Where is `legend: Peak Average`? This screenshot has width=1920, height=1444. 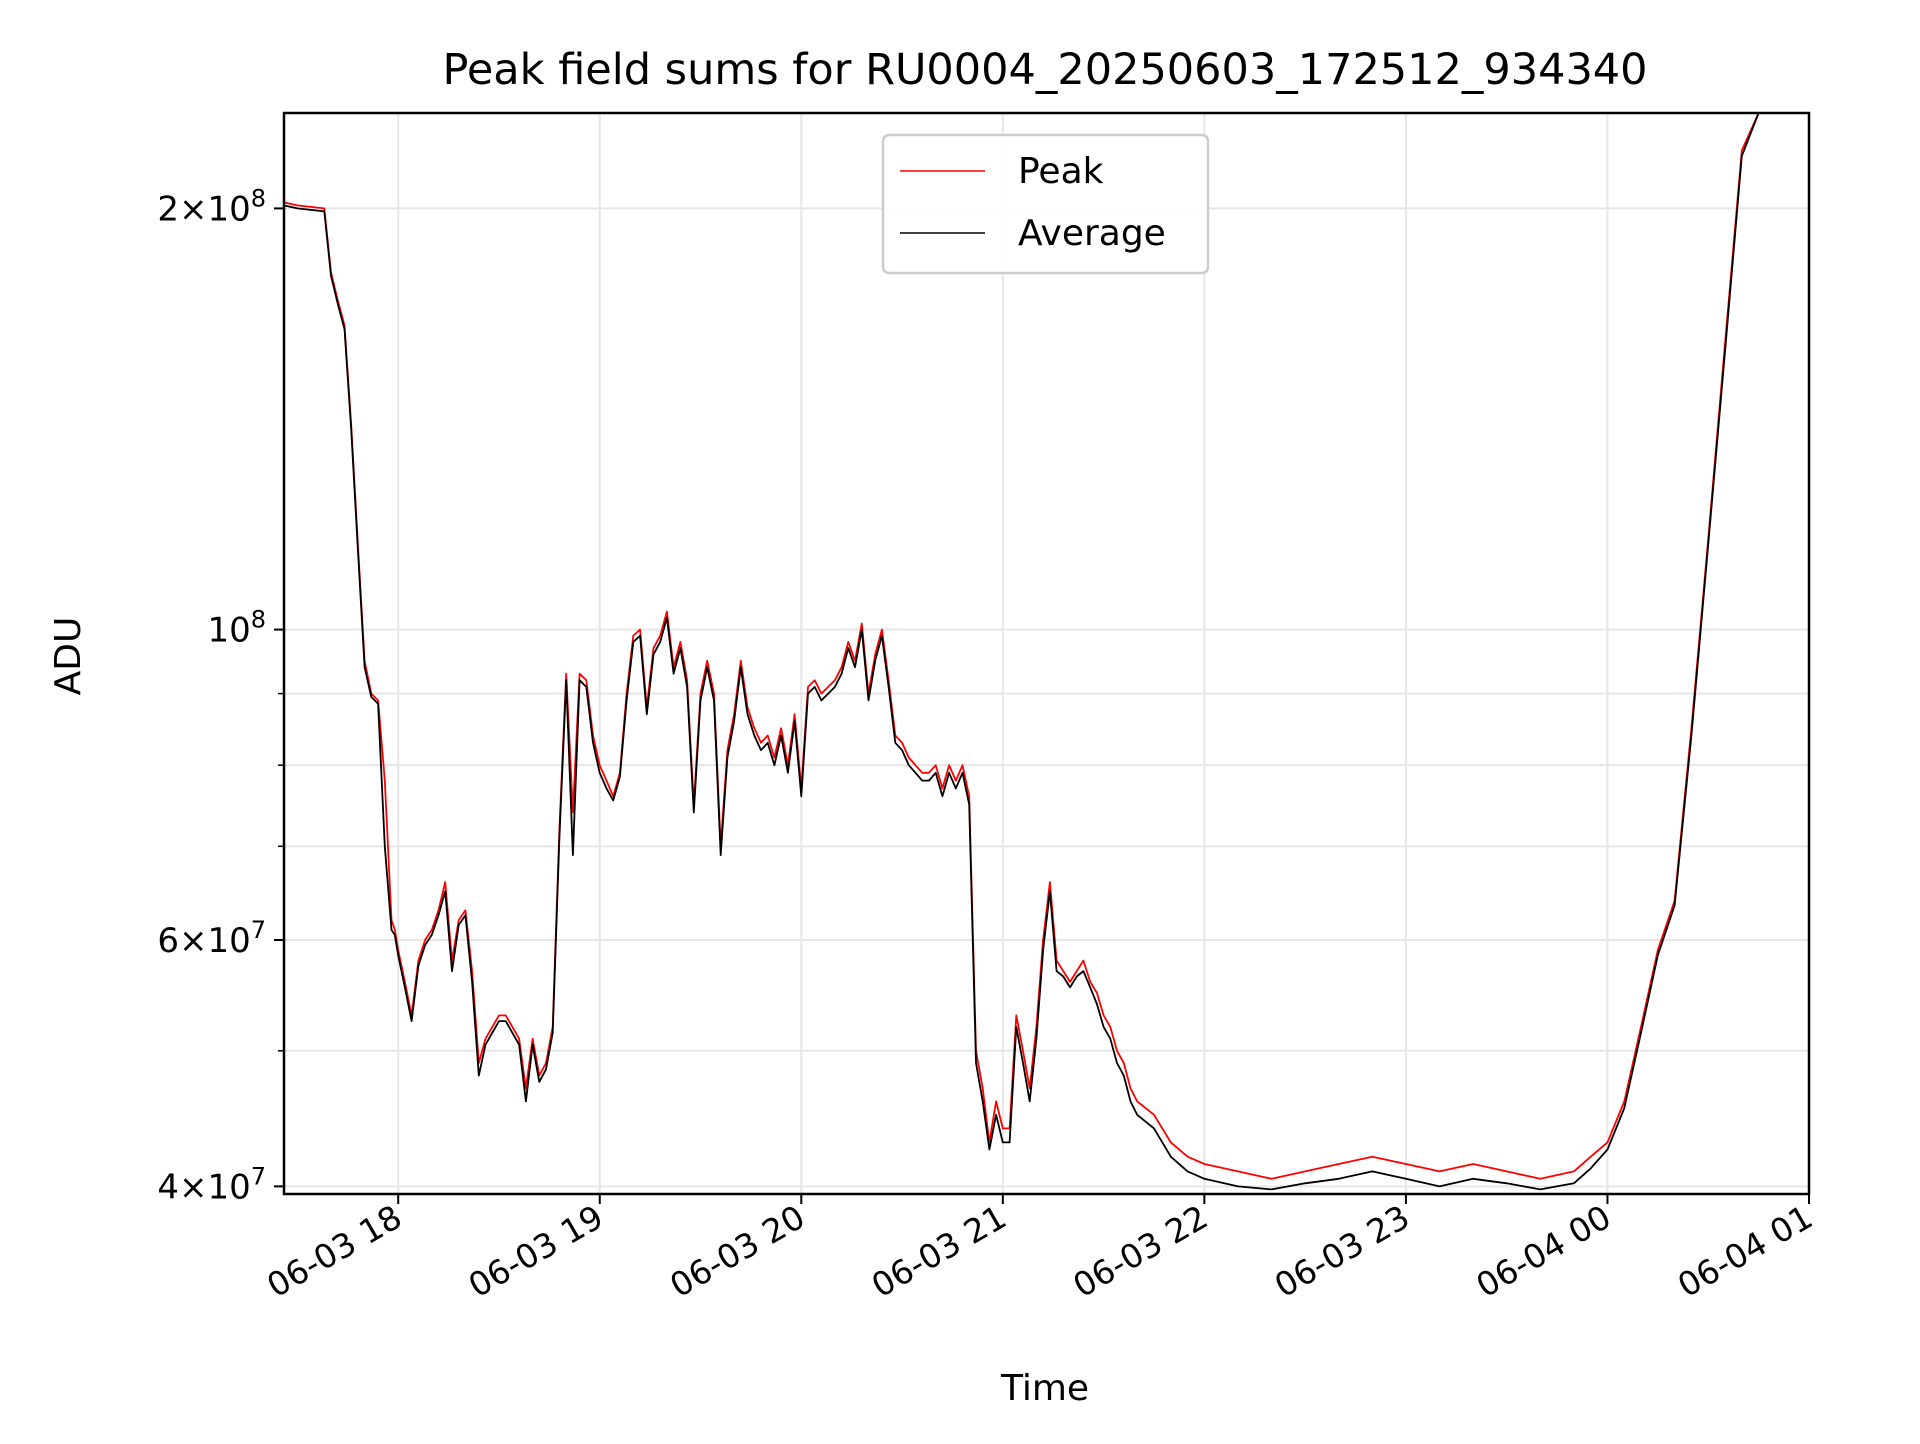
legend: Peak Average is located at coordinates (1045, 204).